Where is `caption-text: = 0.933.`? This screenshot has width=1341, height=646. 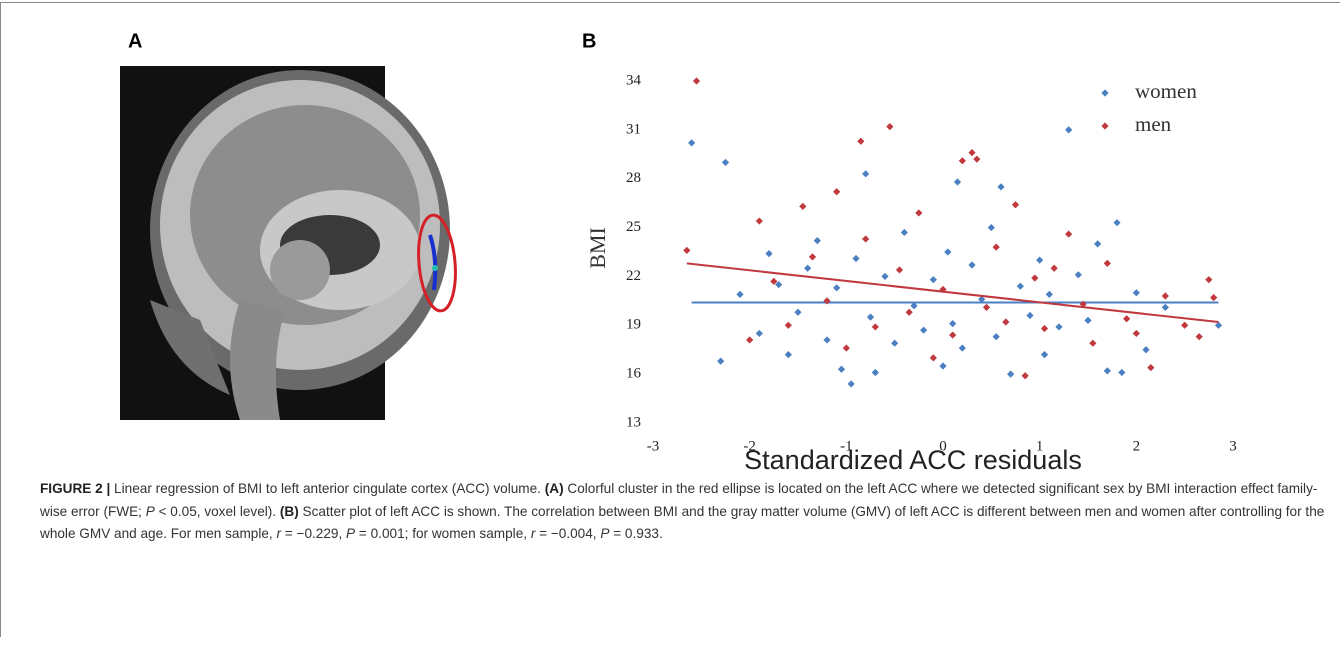
caption-text: = 0.933. is located at coordinates (636, 533).